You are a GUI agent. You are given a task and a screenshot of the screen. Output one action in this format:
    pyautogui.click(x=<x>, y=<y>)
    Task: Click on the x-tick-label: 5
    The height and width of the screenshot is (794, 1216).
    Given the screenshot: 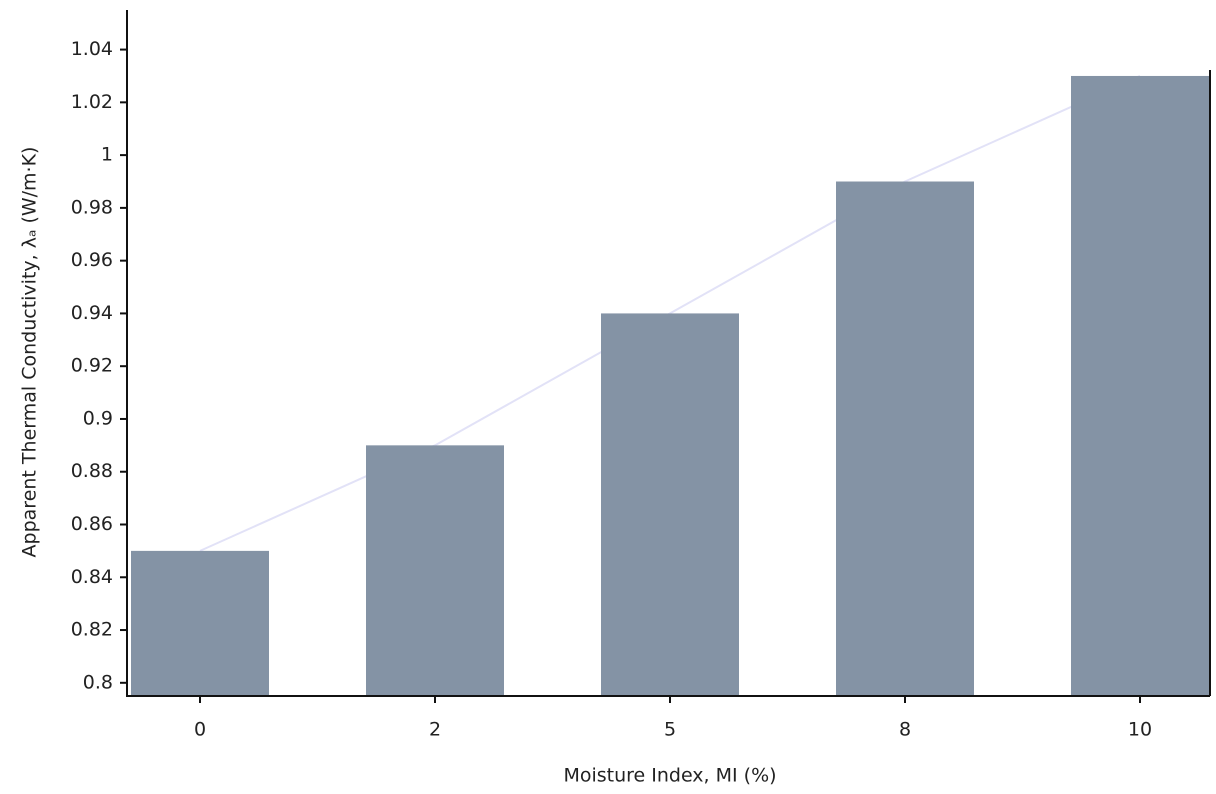 What is the action you would take?
    pyautogui.click(x=670, y=730)
    